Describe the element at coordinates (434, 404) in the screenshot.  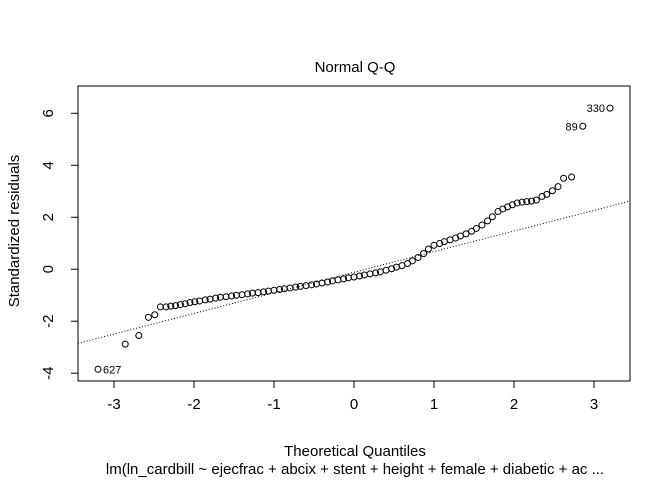
I see `x-tick-label: 1` at that location.